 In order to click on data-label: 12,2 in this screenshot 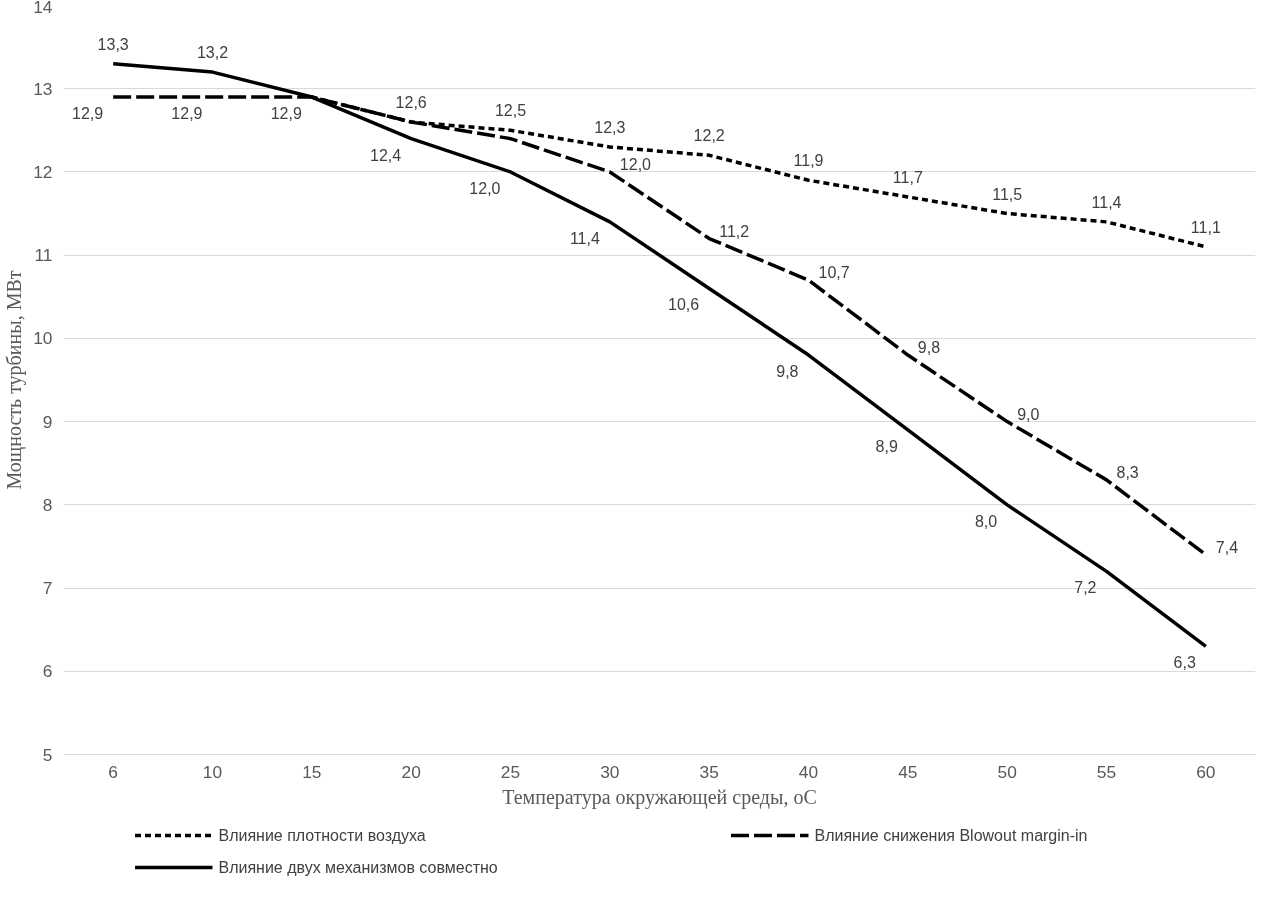, I will do `click(709, 136)`.